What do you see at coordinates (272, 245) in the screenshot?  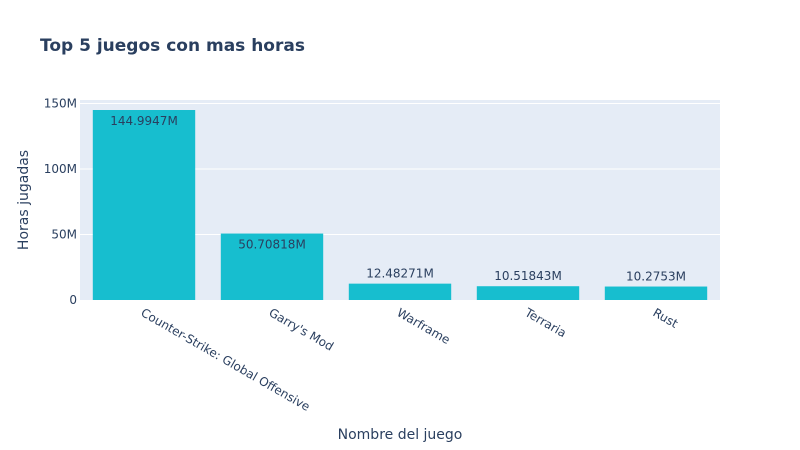 I see `bar-data-label: 50.70818M` at bounding box center [272, 245].